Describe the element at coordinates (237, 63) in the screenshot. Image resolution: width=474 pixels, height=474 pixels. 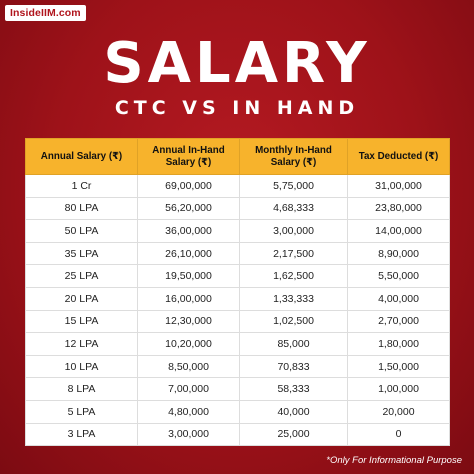
I see `page-title: SALARY` at that location.